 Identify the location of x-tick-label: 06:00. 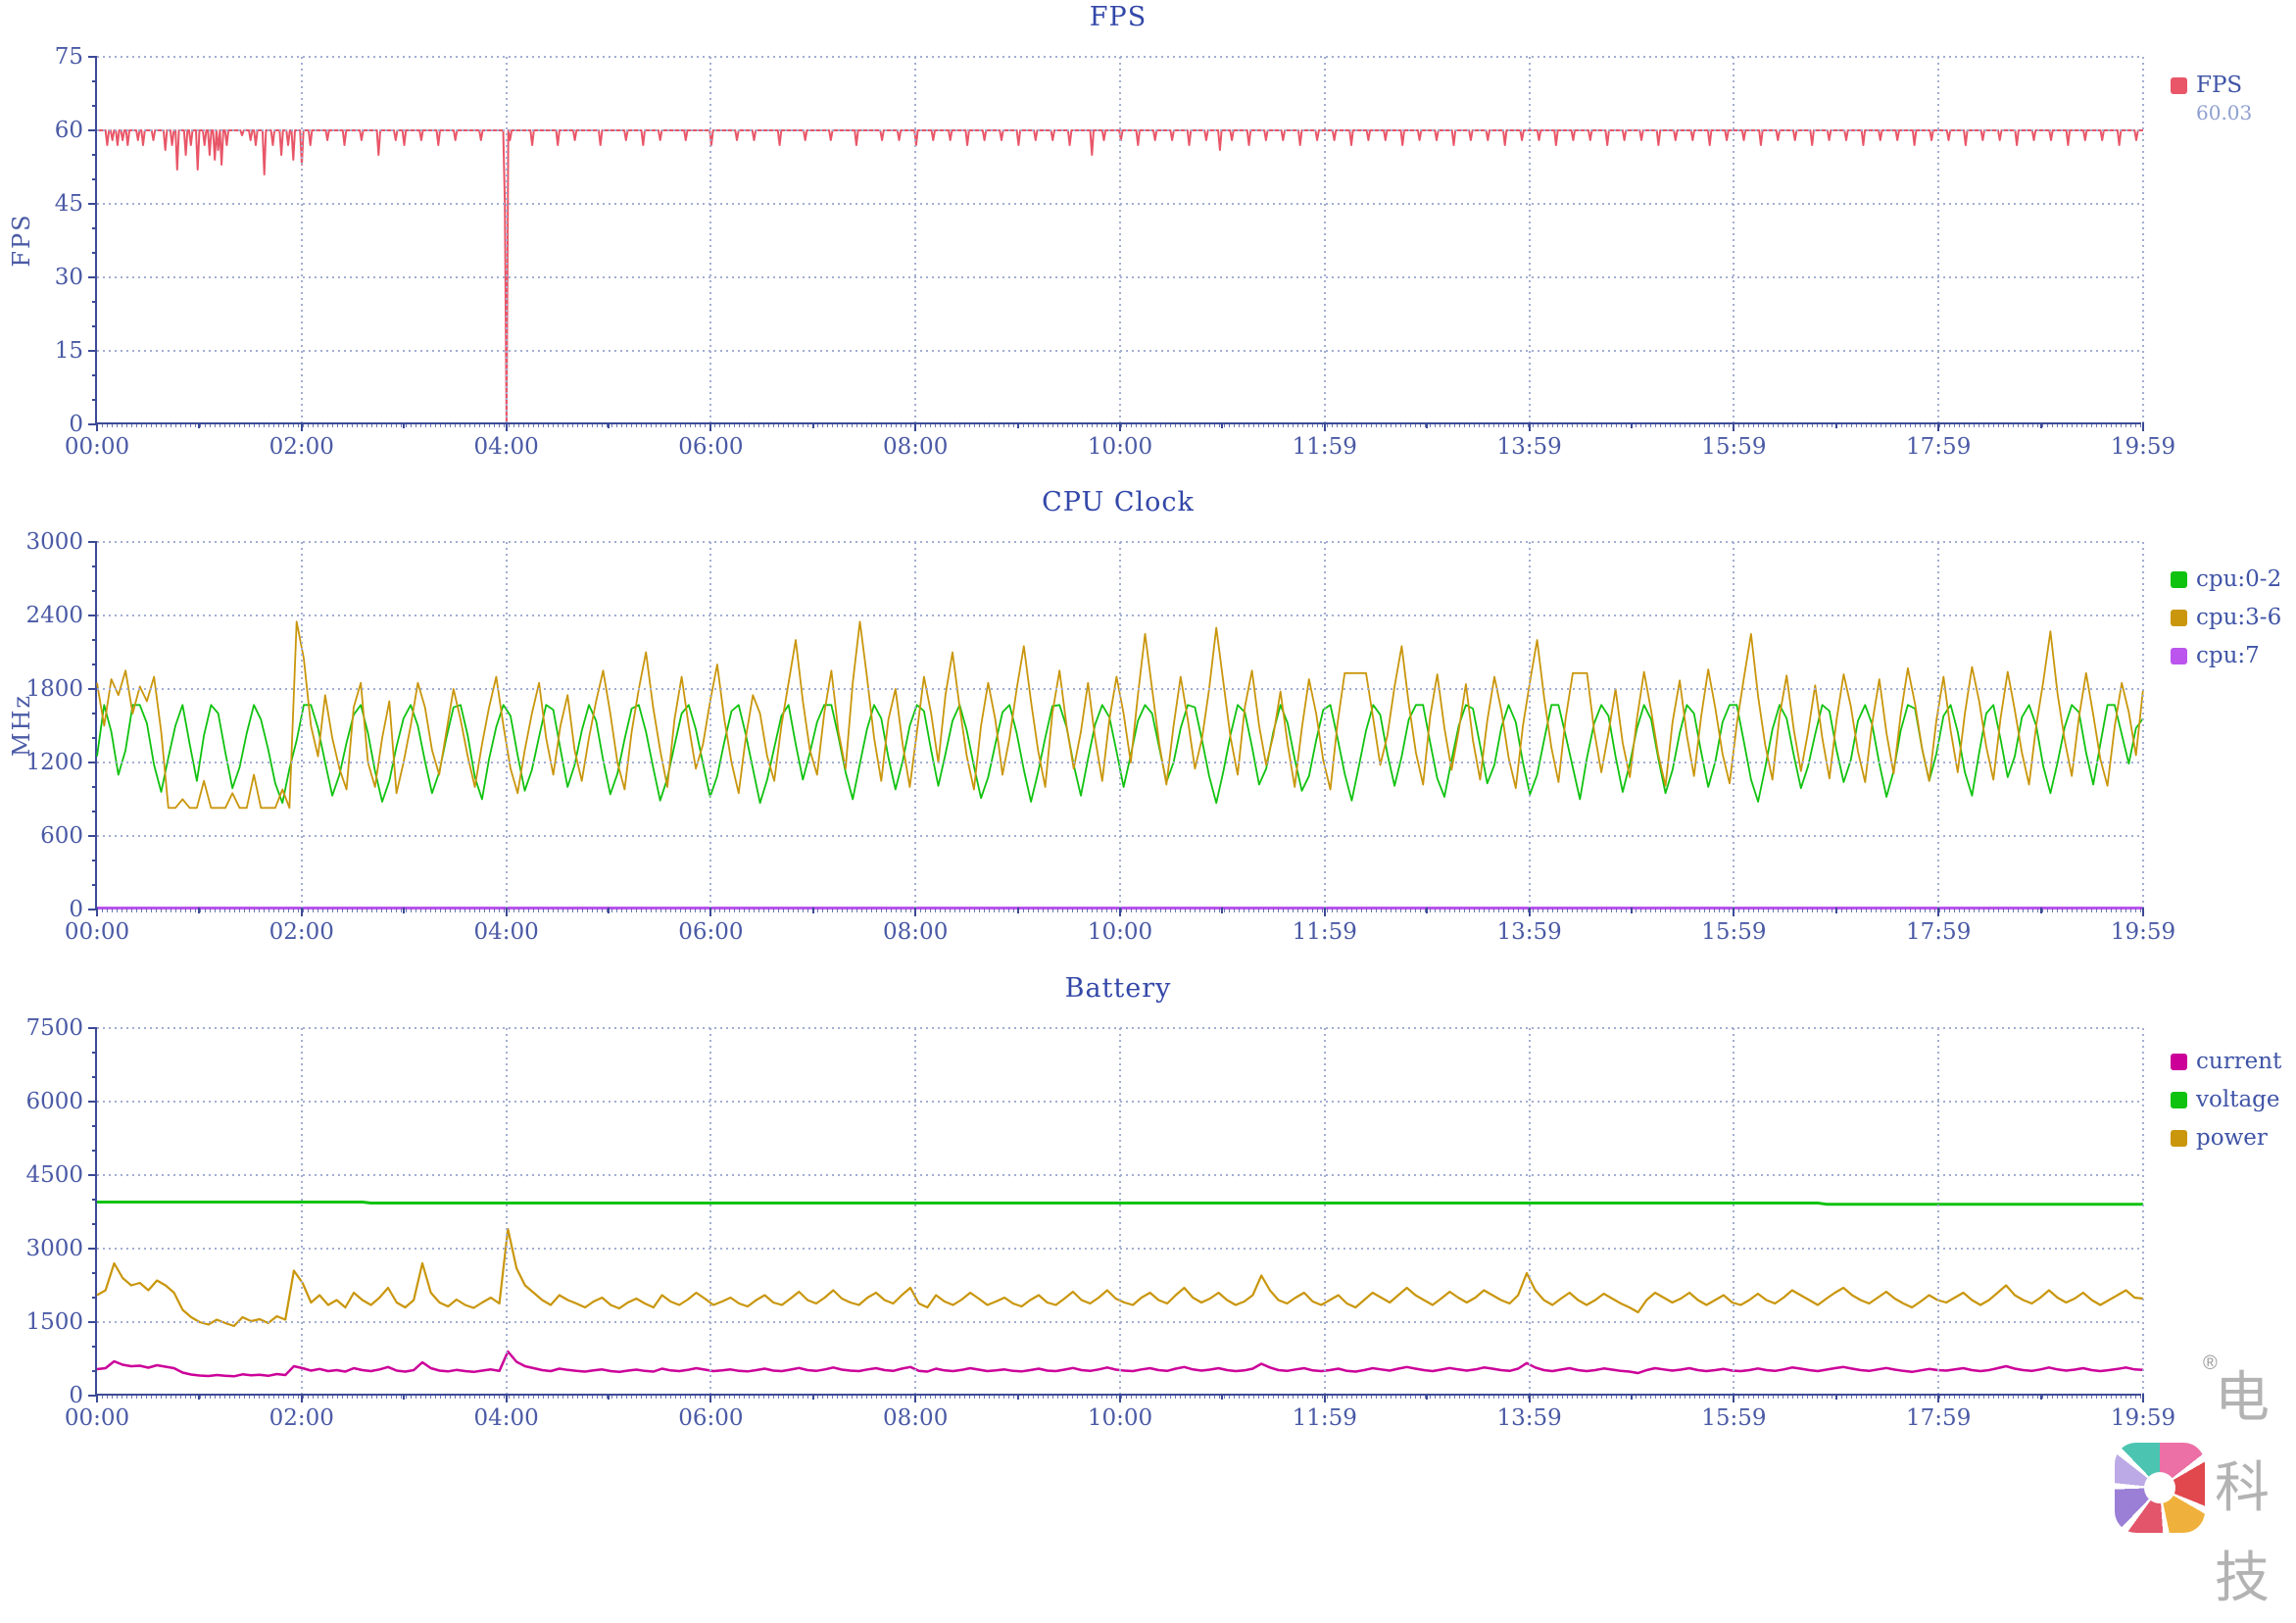
(711, 932).